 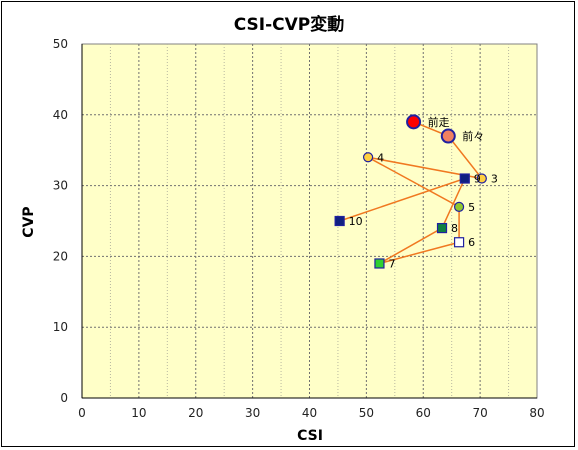 What do you see at coordinates (477, 179) in the screenshot?
I see `point-label: 9` at bounding box center [477, 179].